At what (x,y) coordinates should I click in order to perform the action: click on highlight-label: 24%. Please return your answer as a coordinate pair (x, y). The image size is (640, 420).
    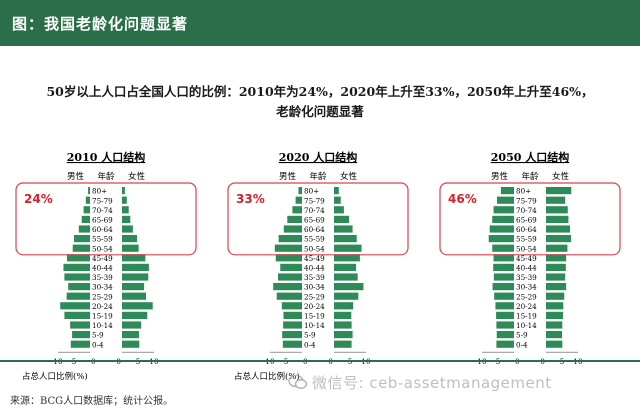
    Looking at the image, I should click on (38, 199).